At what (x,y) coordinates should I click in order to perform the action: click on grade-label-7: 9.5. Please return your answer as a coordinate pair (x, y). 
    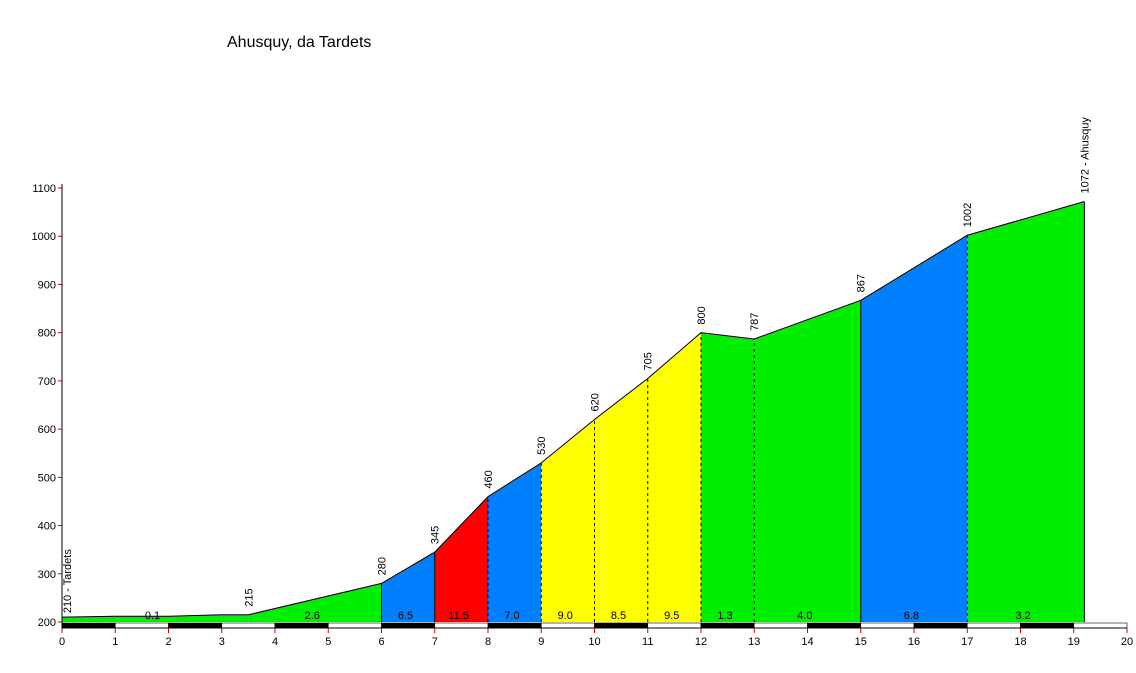
    Looking at the image, I should click on (671, 616).